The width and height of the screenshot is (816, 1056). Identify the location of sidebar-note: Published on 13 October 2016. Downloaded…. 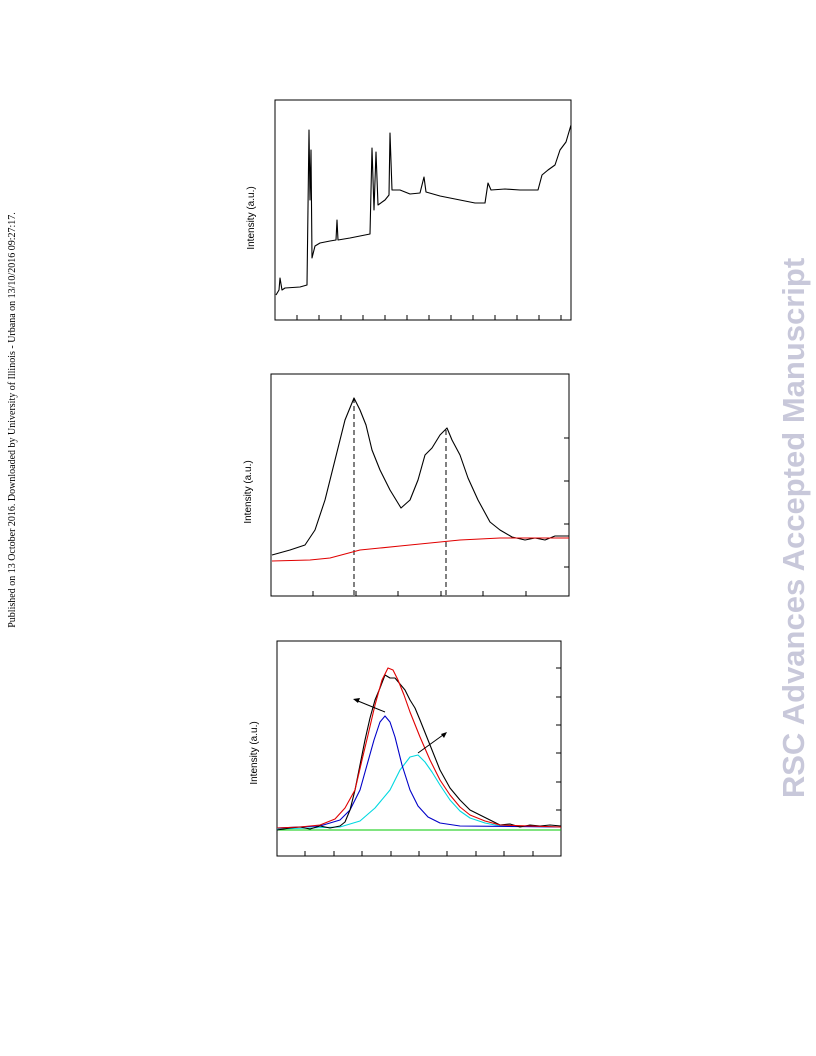
(12, 420).